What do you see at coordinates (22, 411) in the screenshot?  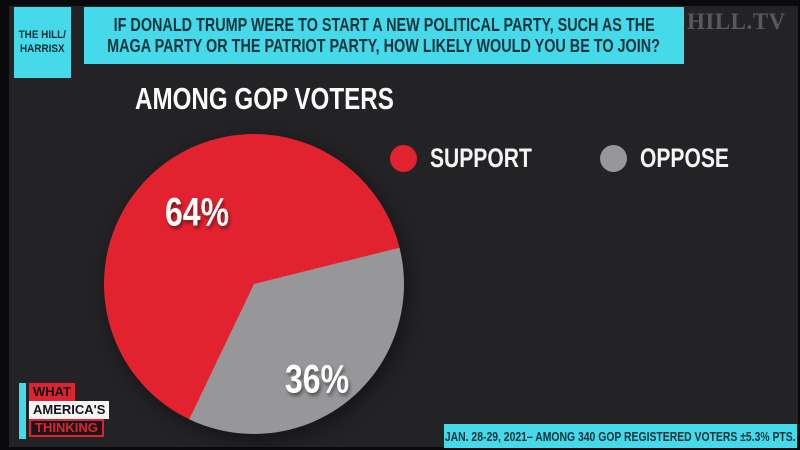 I see `logo-cyan-bar` at bounding box center [22, 411].